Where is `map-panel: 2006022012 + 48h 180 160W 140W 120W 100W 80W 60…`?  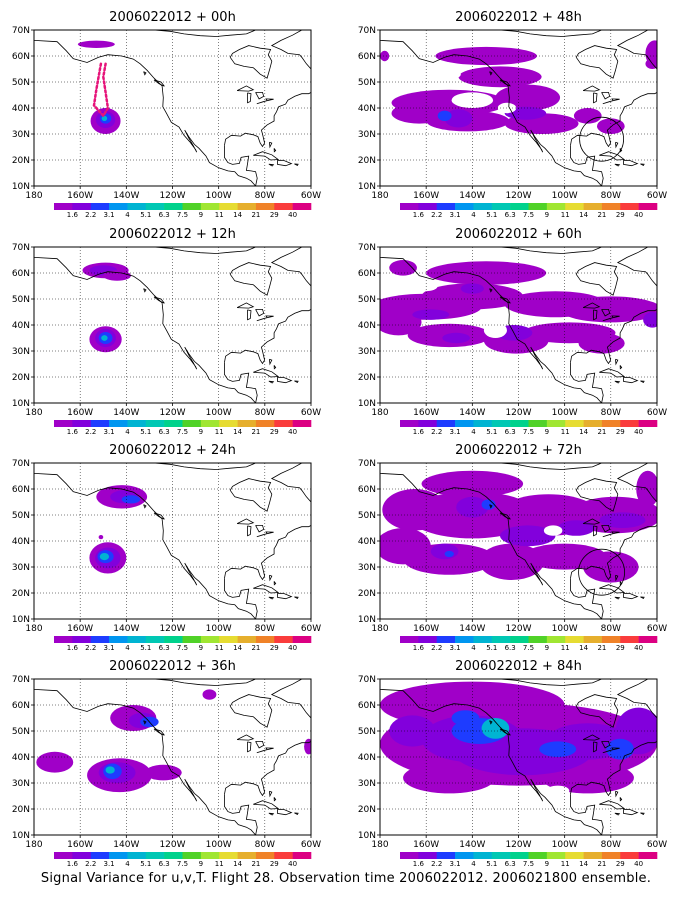 map-panel: 2006022012 + 48h 180 160W 140W 120W 100W 80W 60… is located at coordinates (512, 114).